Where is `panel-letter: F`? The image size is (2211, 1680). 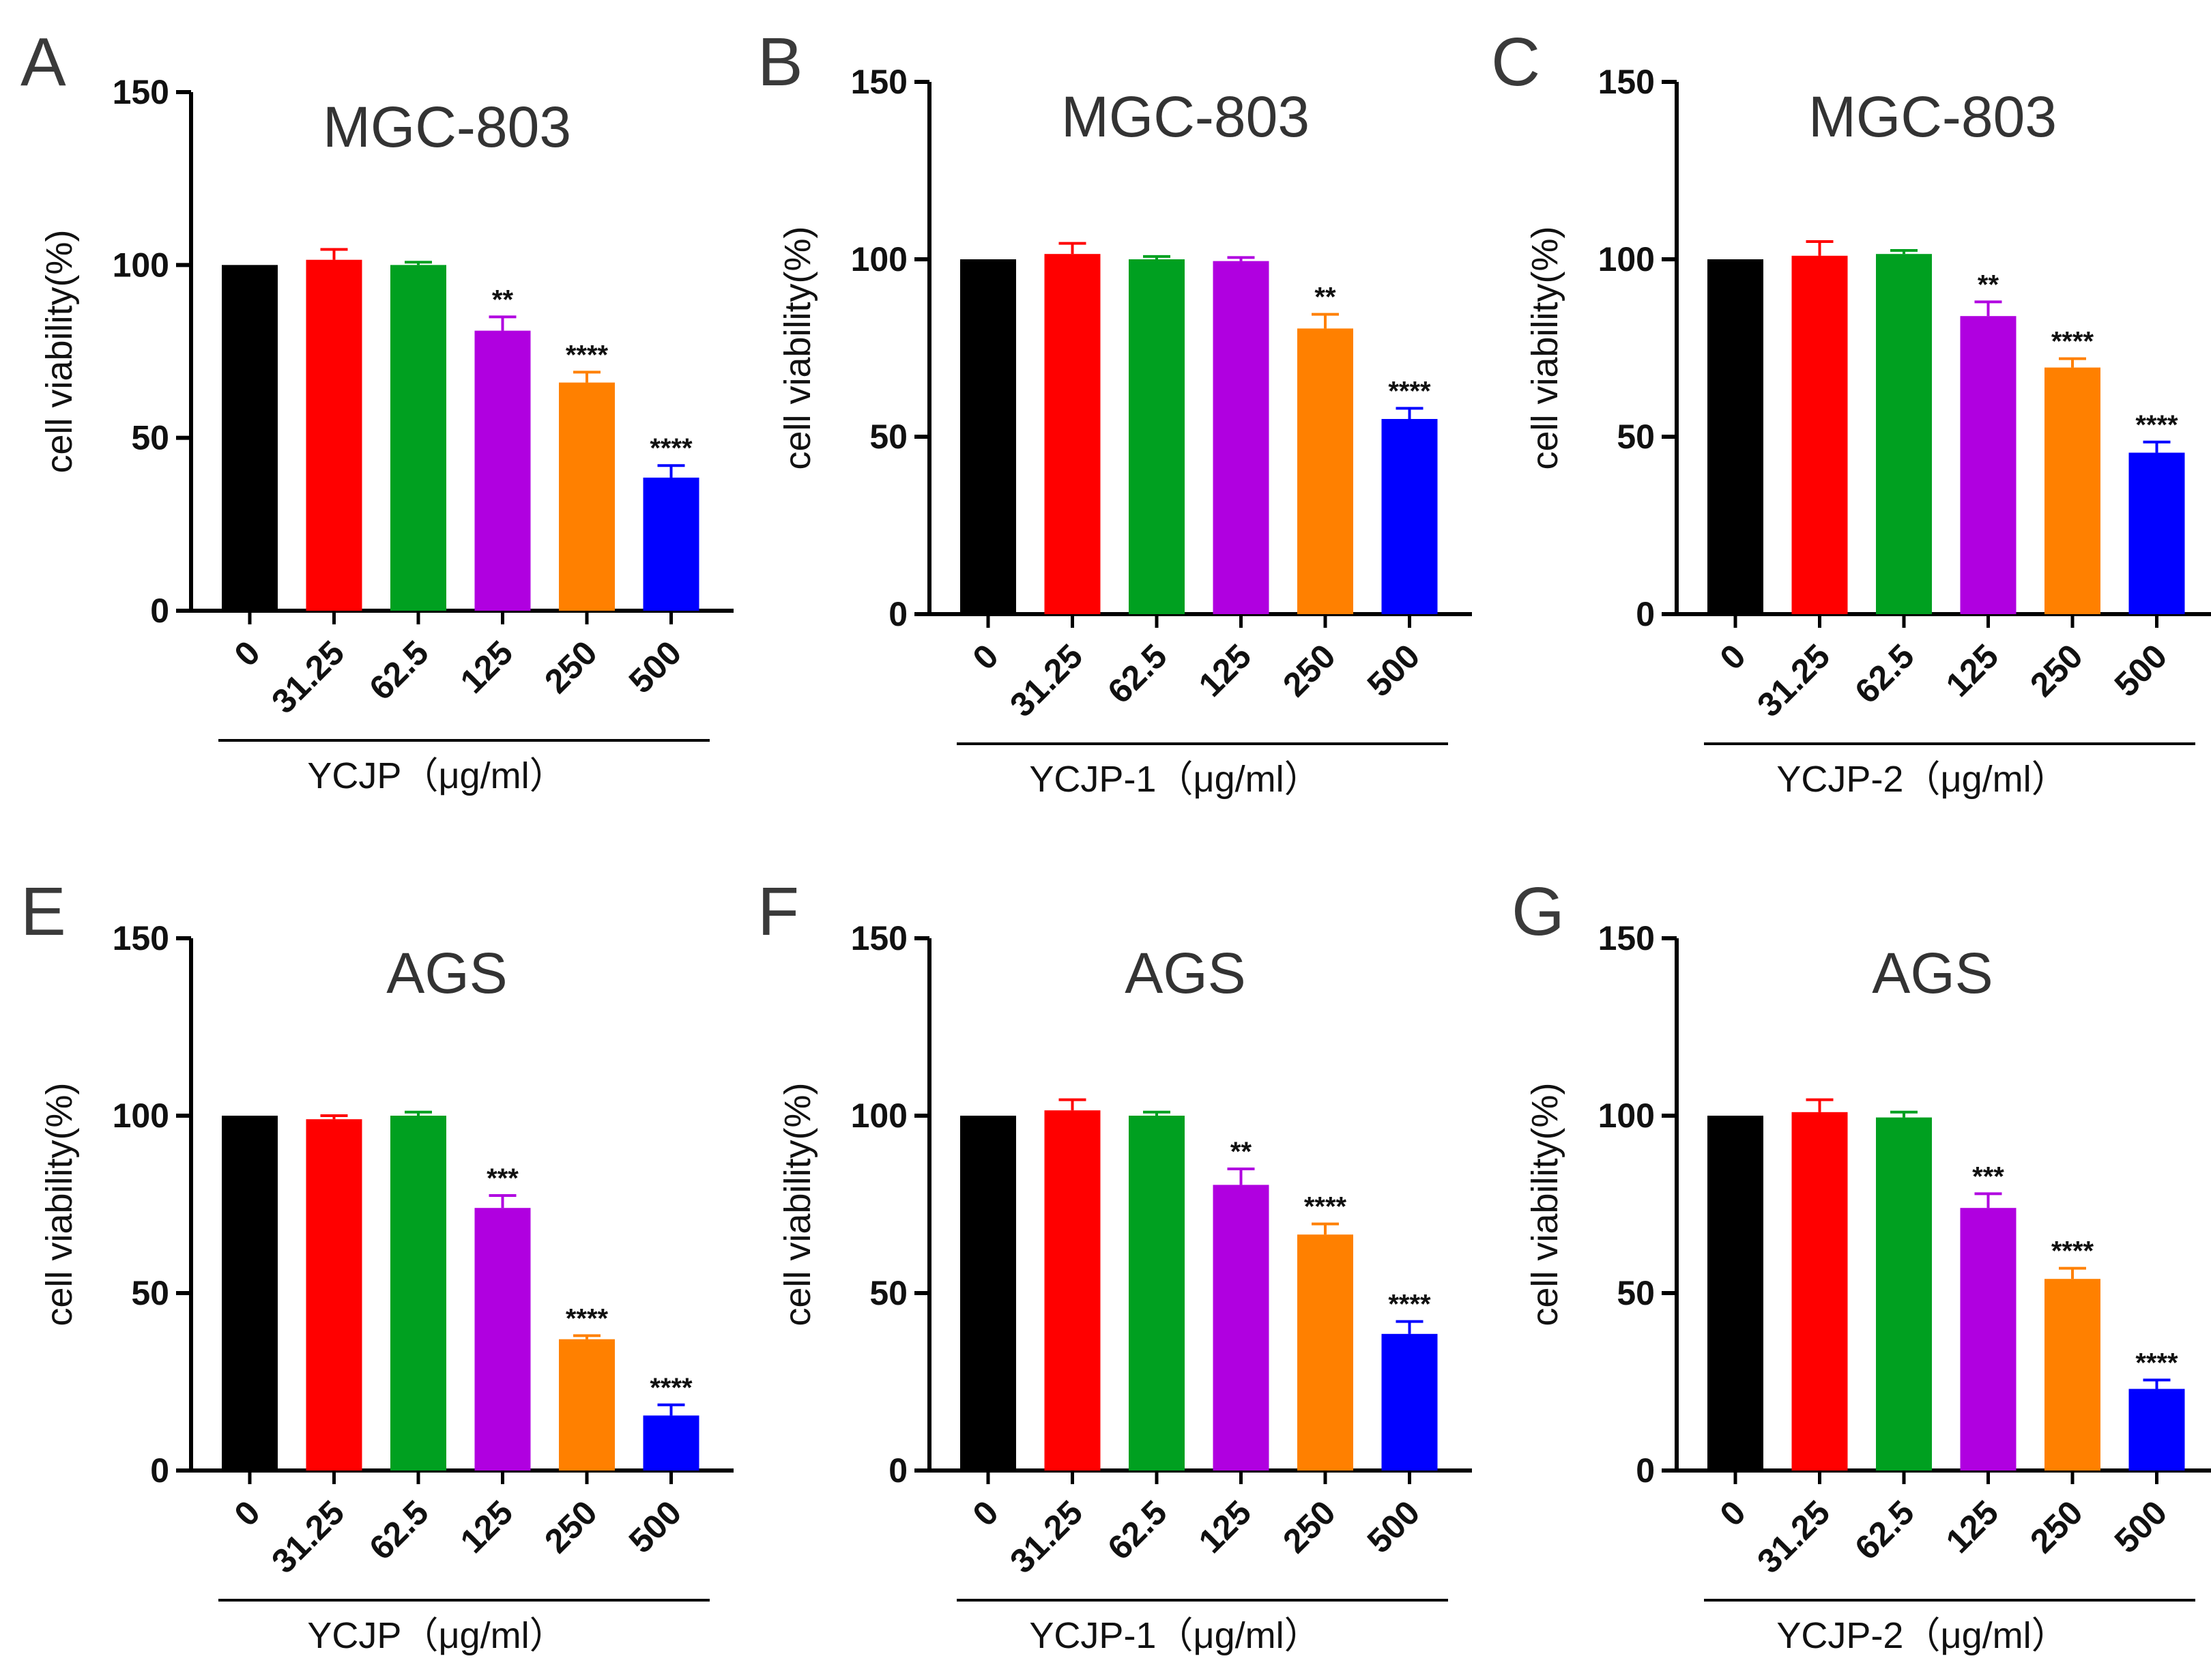
panel-letter: F is located at coordinates (778, 912).